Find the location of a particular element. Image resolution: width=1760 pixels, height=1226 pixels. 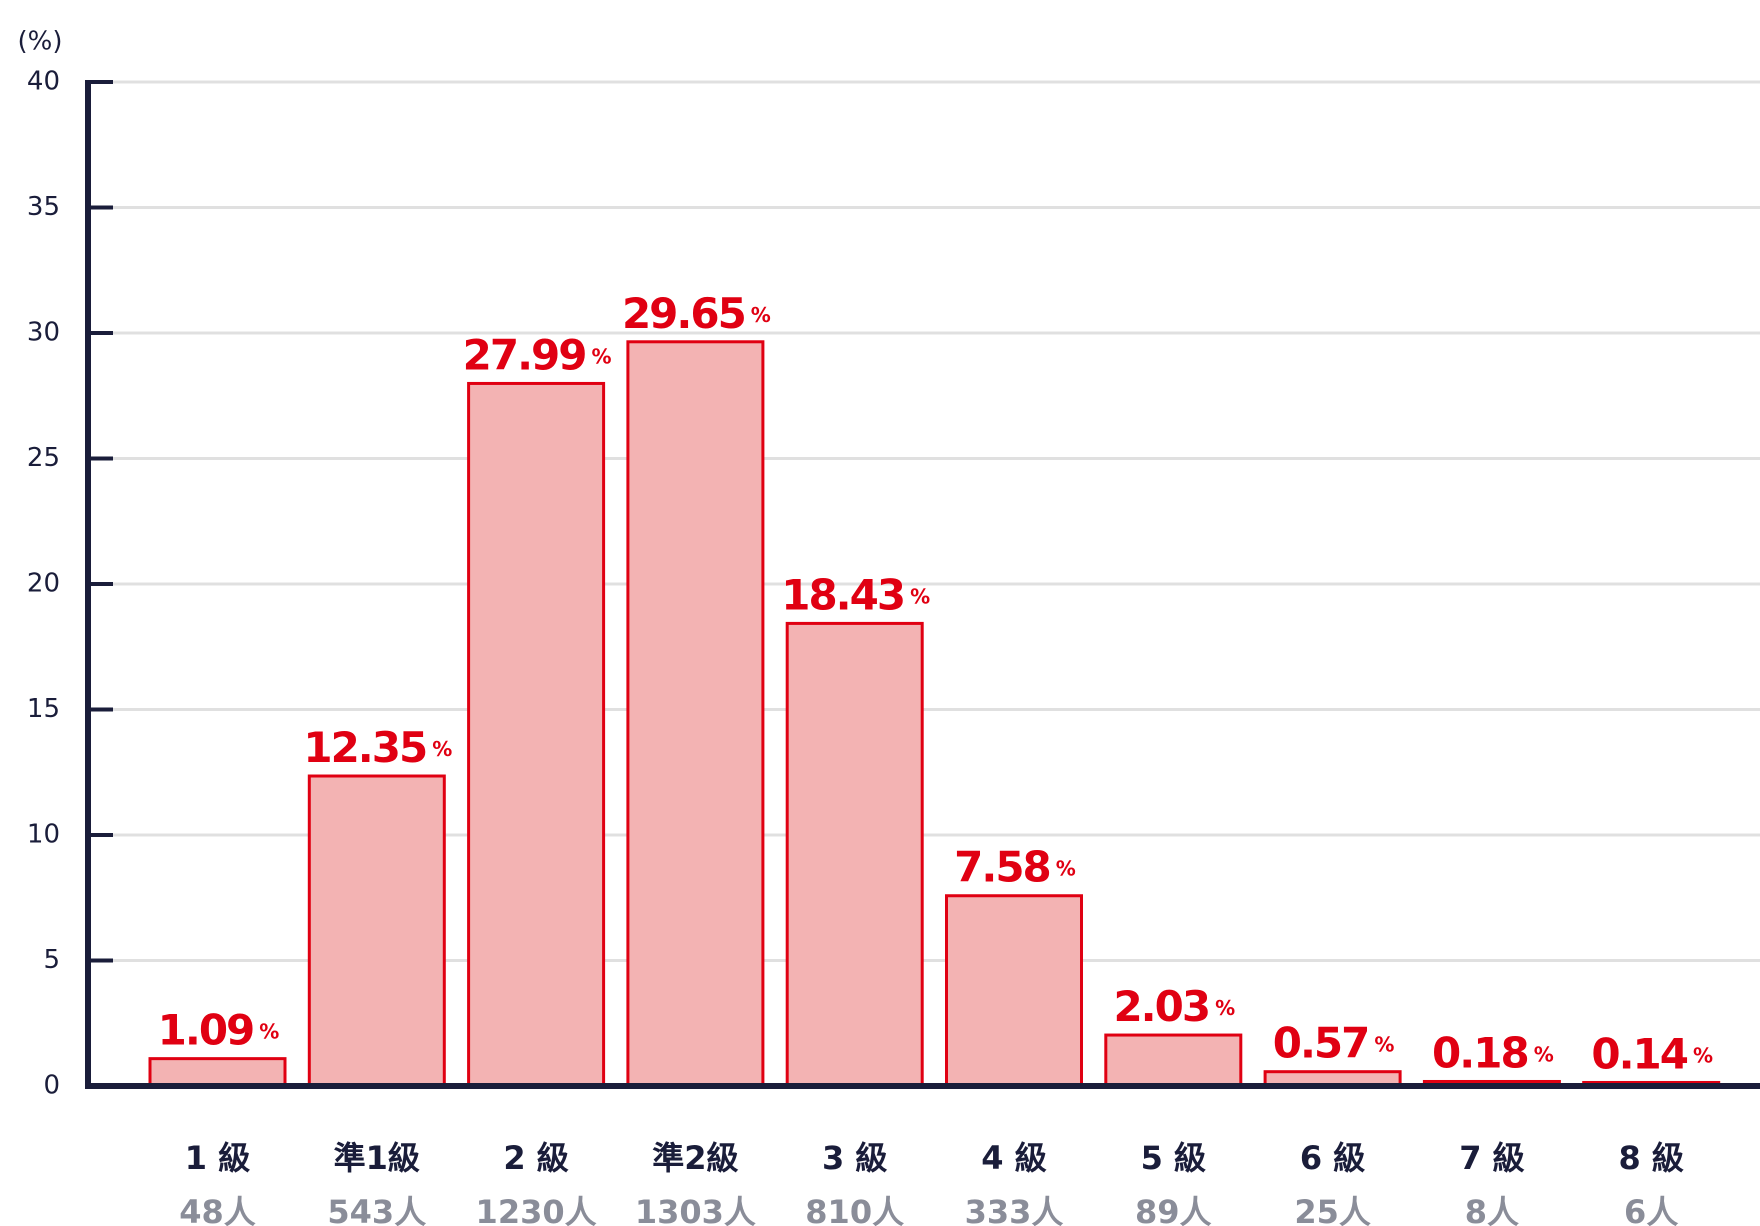

x-tick-label: 7 級 is located at coordinates (1491, 1158).